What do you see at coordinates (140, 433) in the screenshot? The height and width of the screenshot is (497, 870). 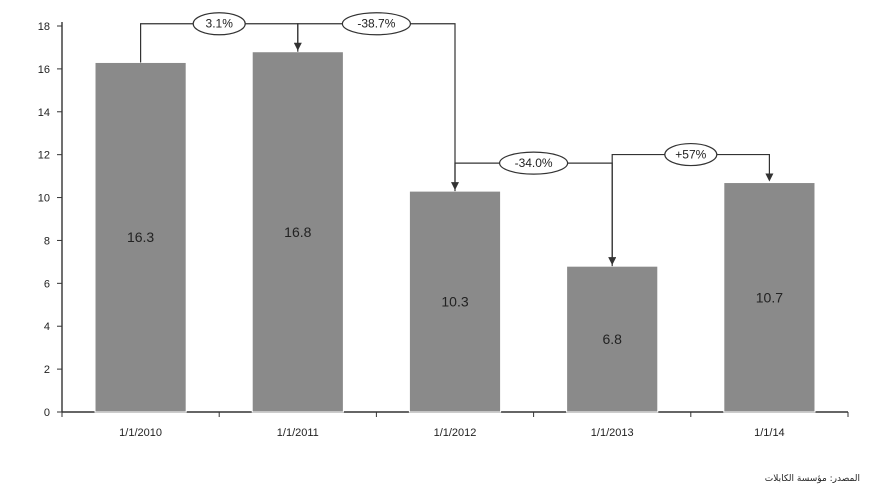 I see `x-tick-label: 1/1/2010` at bounding box center [140, 433].